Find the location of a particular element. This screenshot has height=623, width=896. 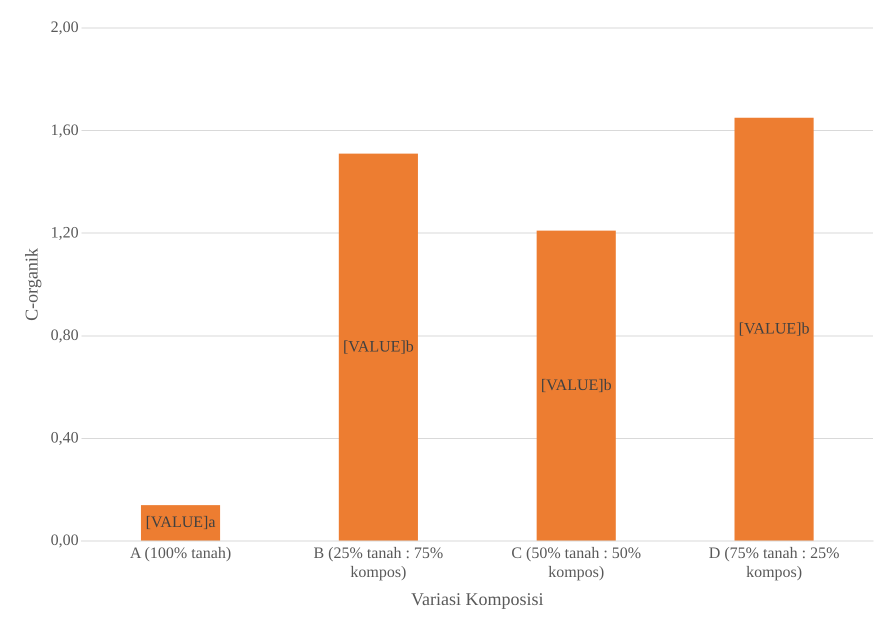

y-tick-label: 0,00 is located at coordinates (64, 541).